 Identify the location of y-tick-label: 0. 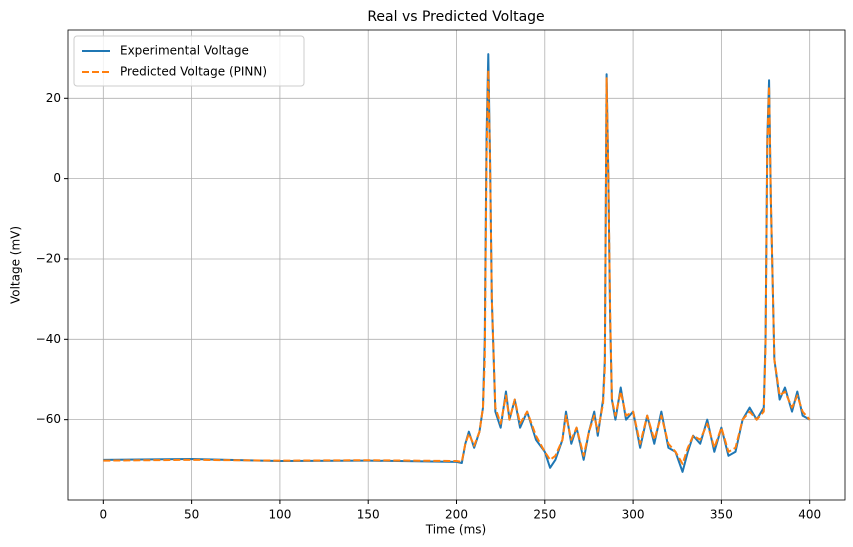
(57, 178).